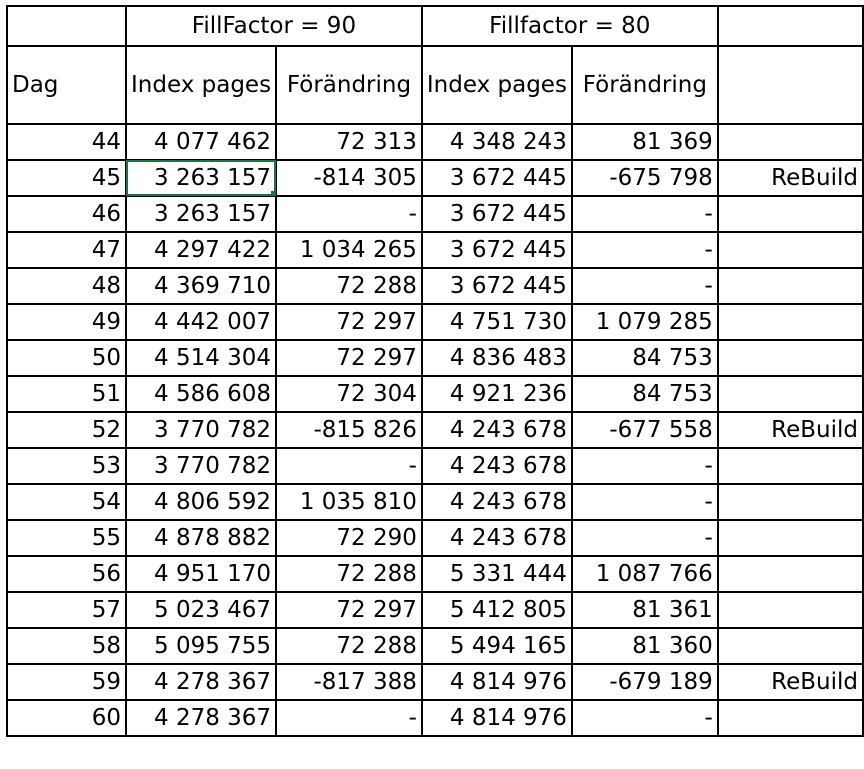 The height and width of the screenshot is (769, 864). What do you see at coordinates (66, 682) in the screenshot?
I see `cell-dag: 59` at bounding box center [66, 682].